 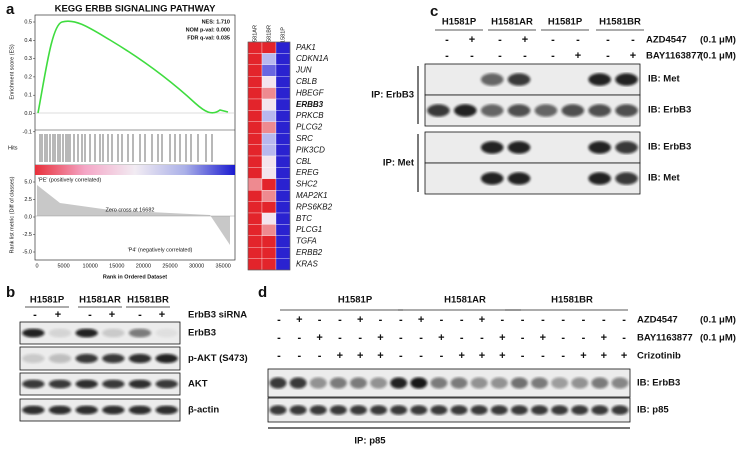 I want to click on hits, so click(x=126, y=148).